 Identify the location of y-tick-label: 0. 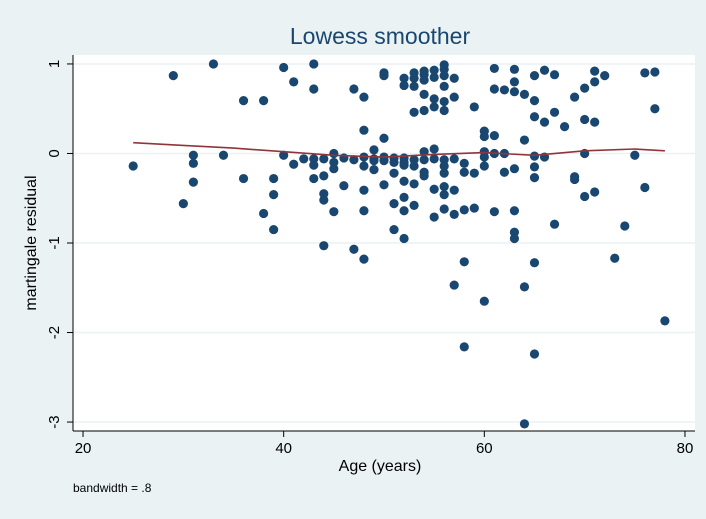
(54, 153).